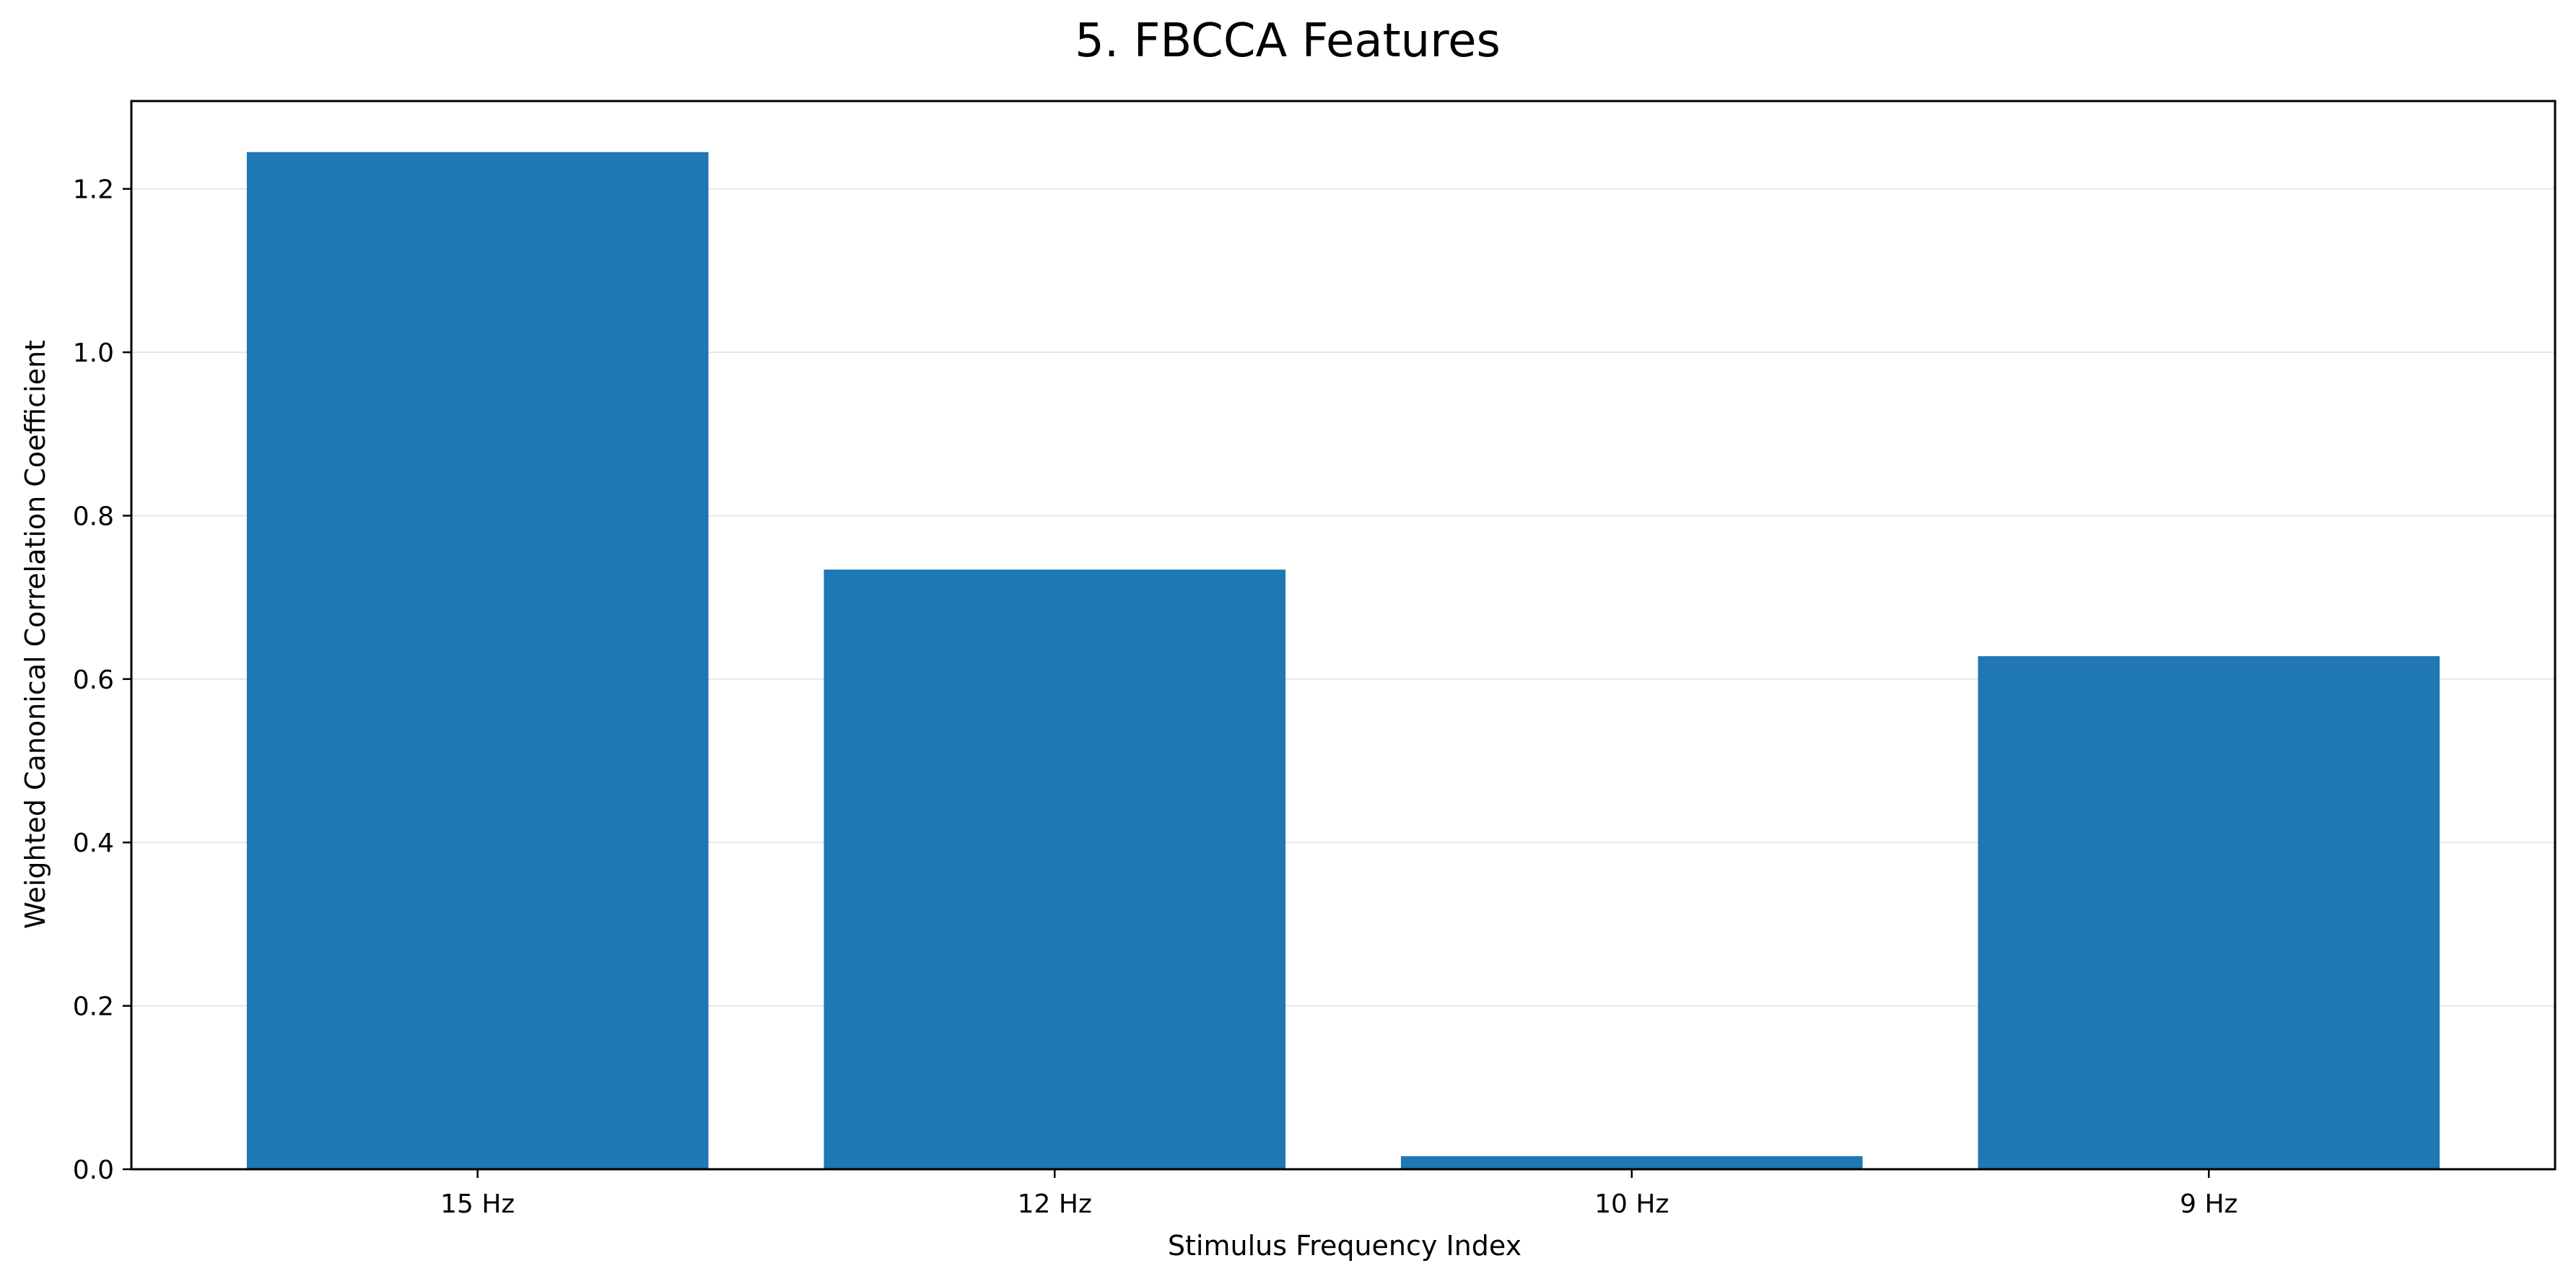  What do you see at coordinates (93, 843) in the screenshot?
I see `y-tick-label: 0.4` at bounding box center [93, 843].